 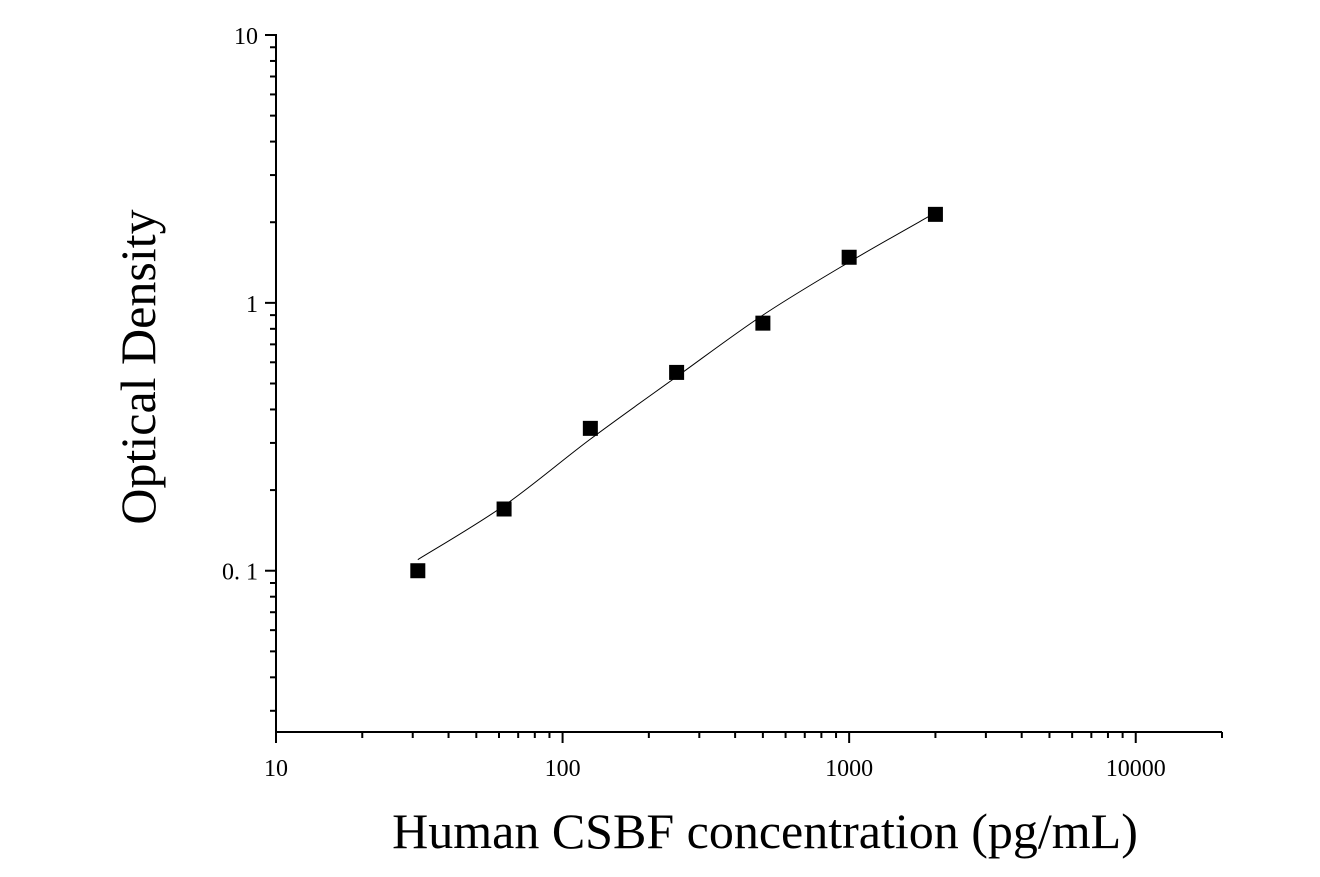 I want to click on x-tick-label: 1000, so click(x=849, y=769).